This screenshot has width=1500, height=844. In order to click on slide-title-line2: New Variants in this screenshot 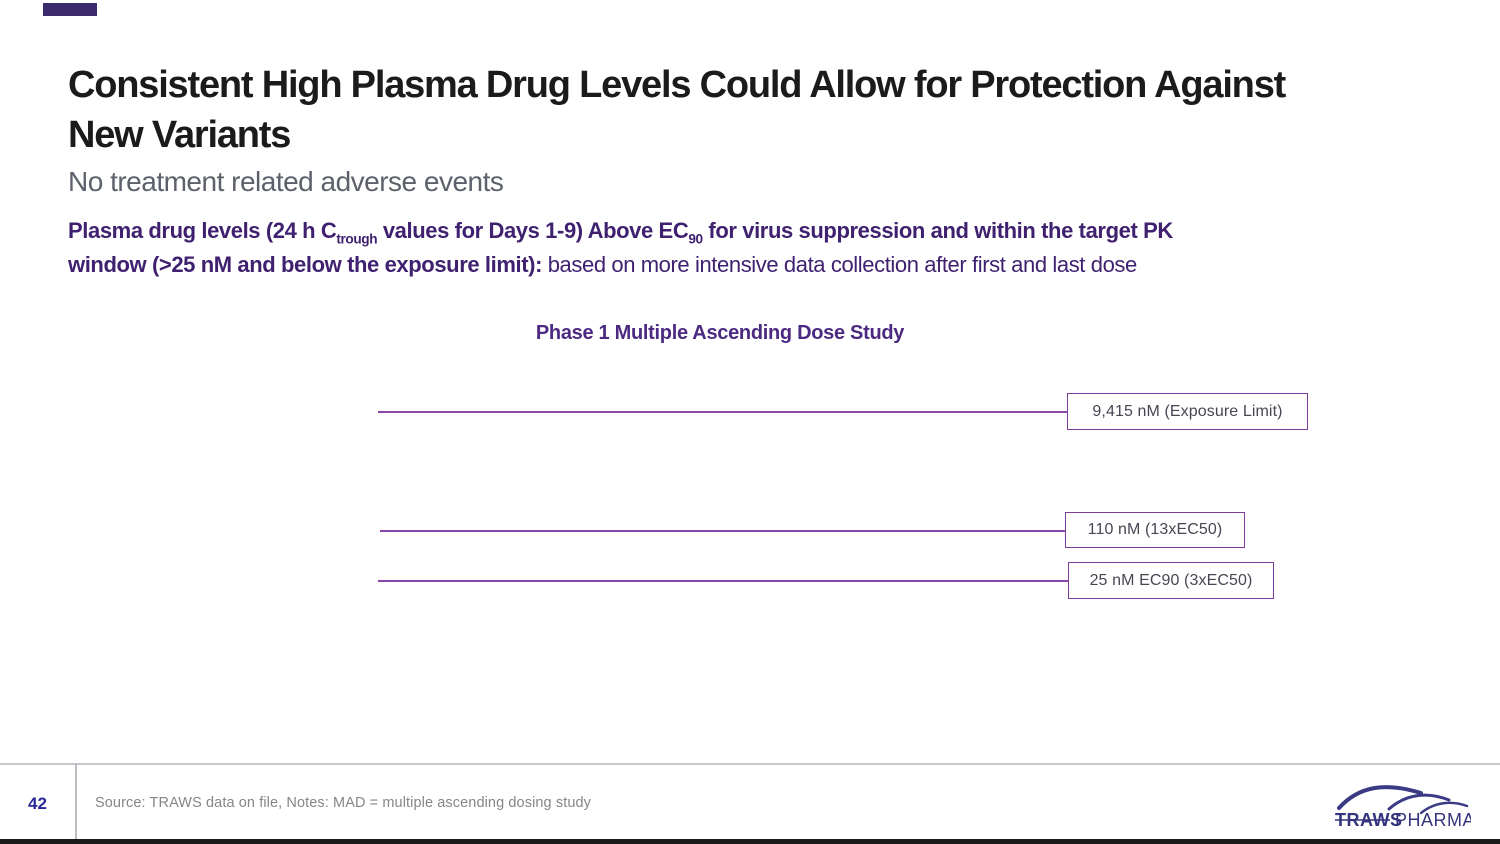, I will do `click(179, 135)`.